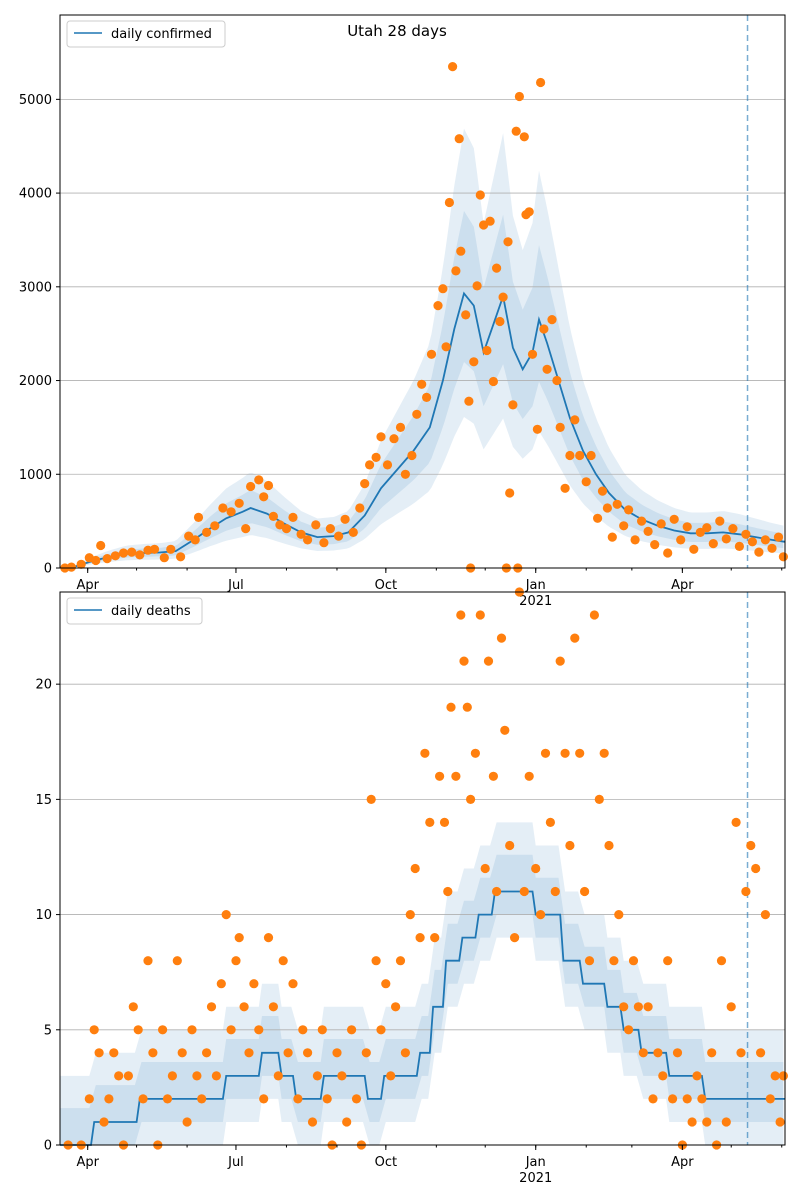 Image resolution: width=800 pixels, height=1200 pixels. Describe the element at coordinates (235, 585) in the screenshot. I see `x-tick-label: Jul` at that location.